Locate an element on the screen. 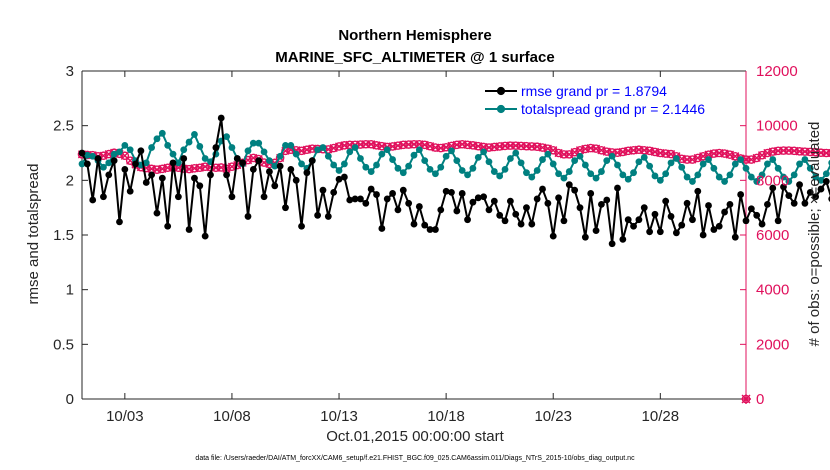 The image size is (830, 470). y-tick-label-right: 8000 is located at coordinates (772, 180).